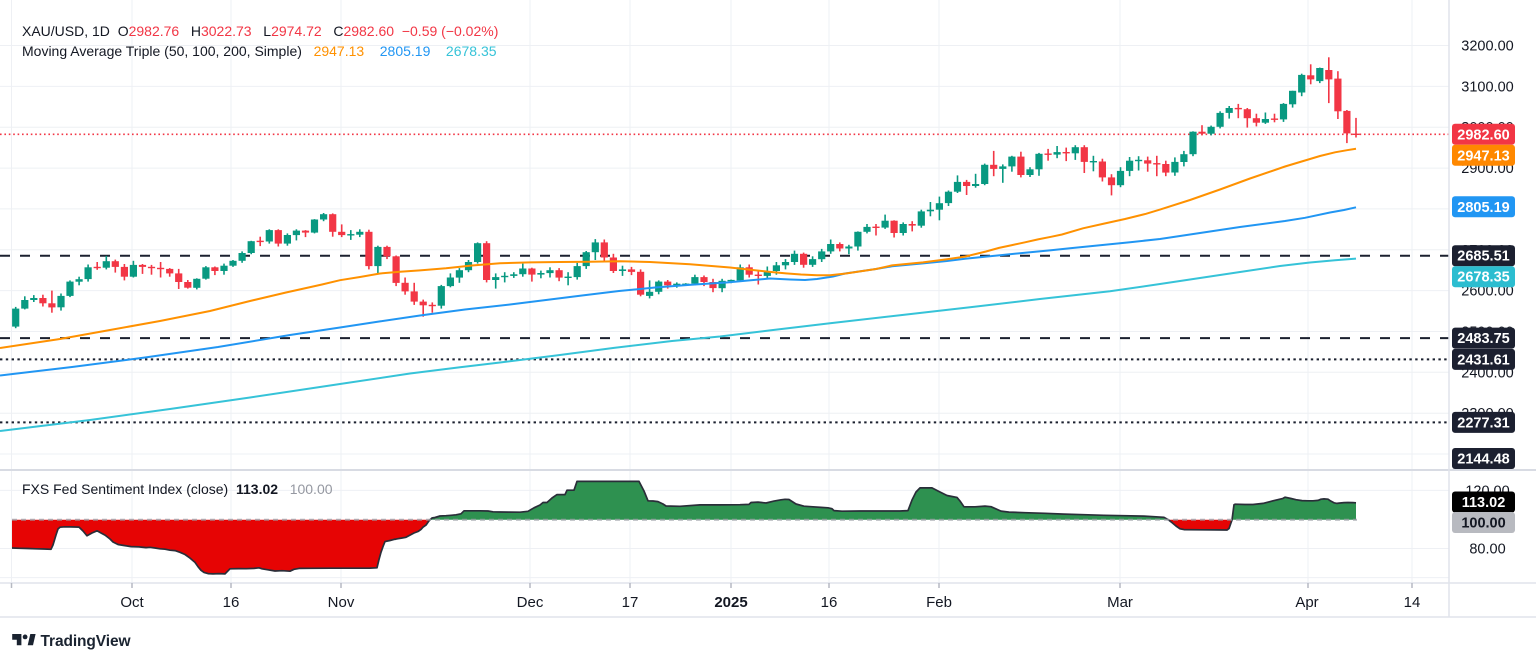 The image size is (1536, 662). I want to click on svg-text: 2805.19, so click(1483, 208).